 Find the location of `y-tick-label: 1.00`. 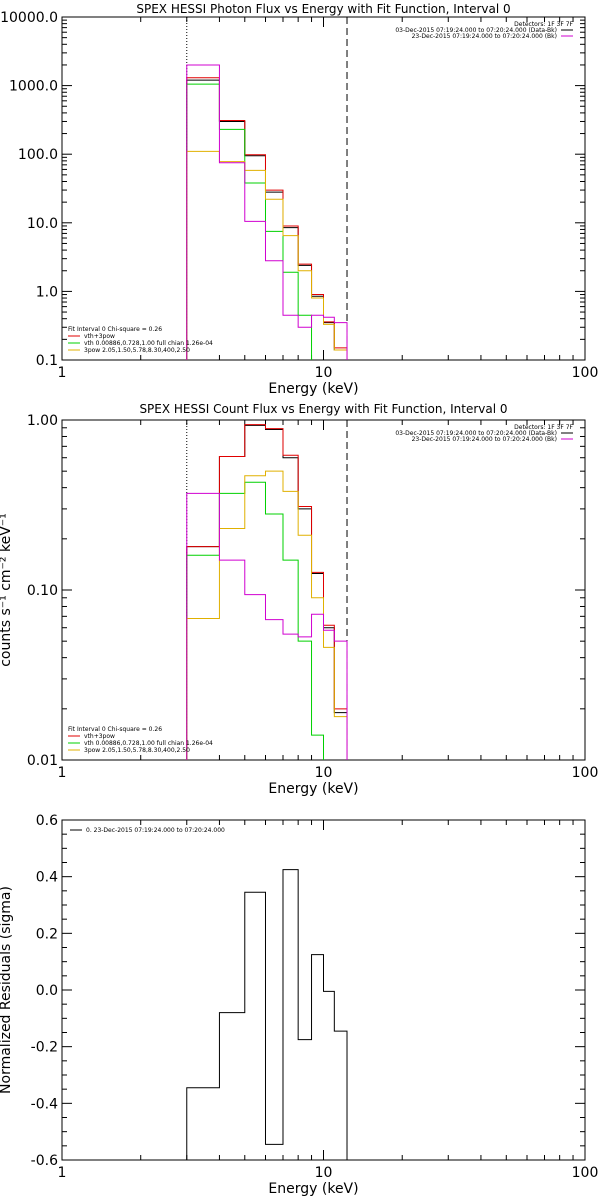

y-tick-label: 1.00 is located at coordinates (42, 421).